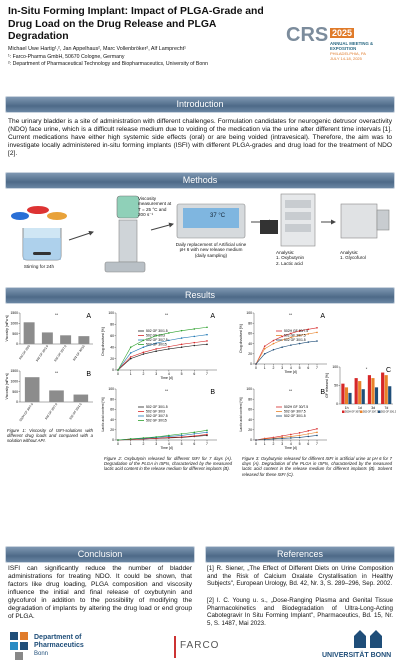 This screenshot has height=667, width=400. Describe the element at coordinates (361, 411) in the screenshot. I see `legend-swatch` at that location.